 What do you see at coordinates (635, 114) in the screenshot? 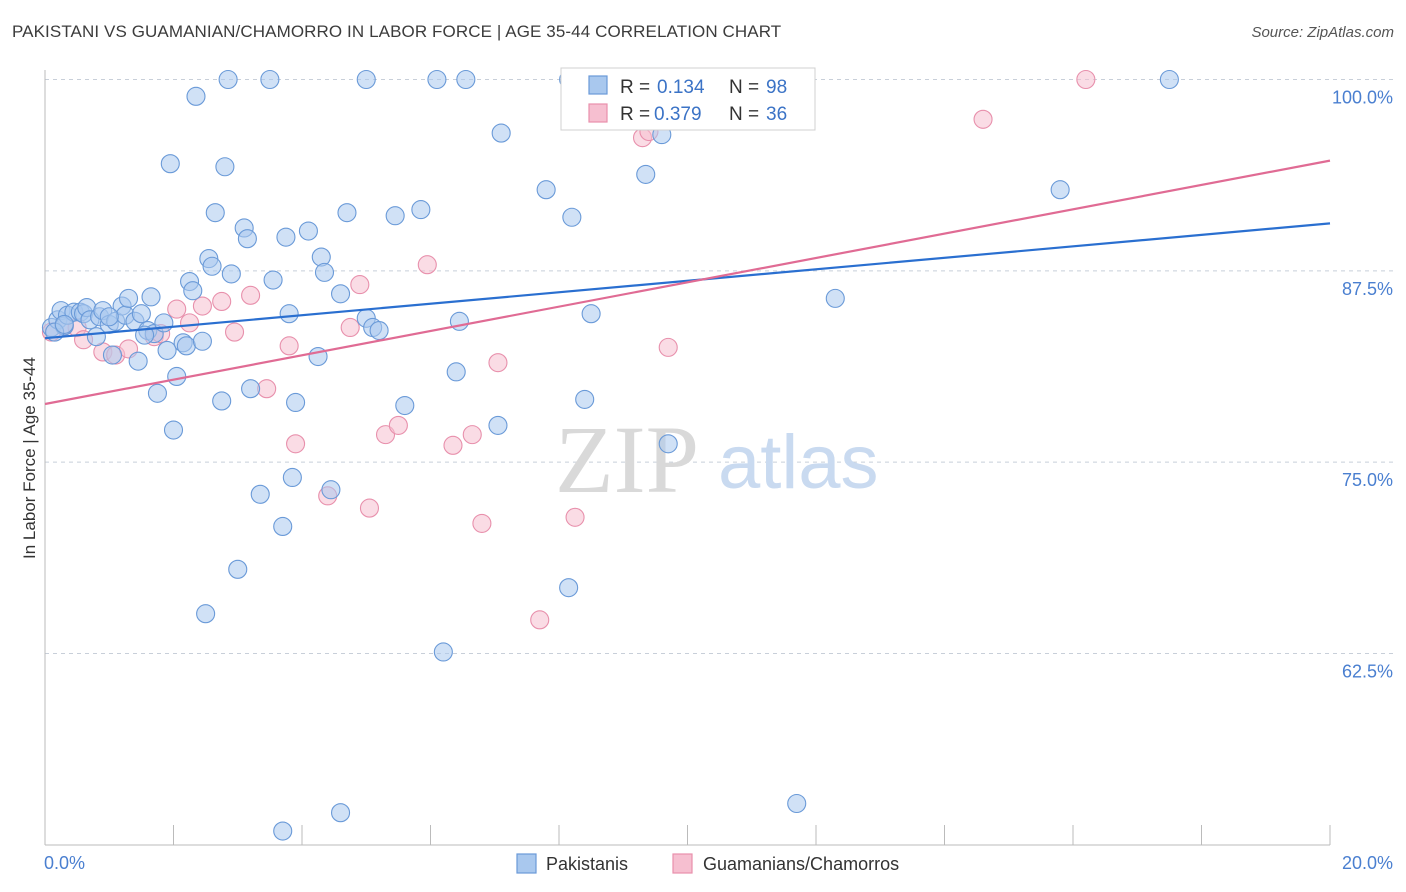
I see `legend-r-label-2: R =` at bounding box center [635, 114].